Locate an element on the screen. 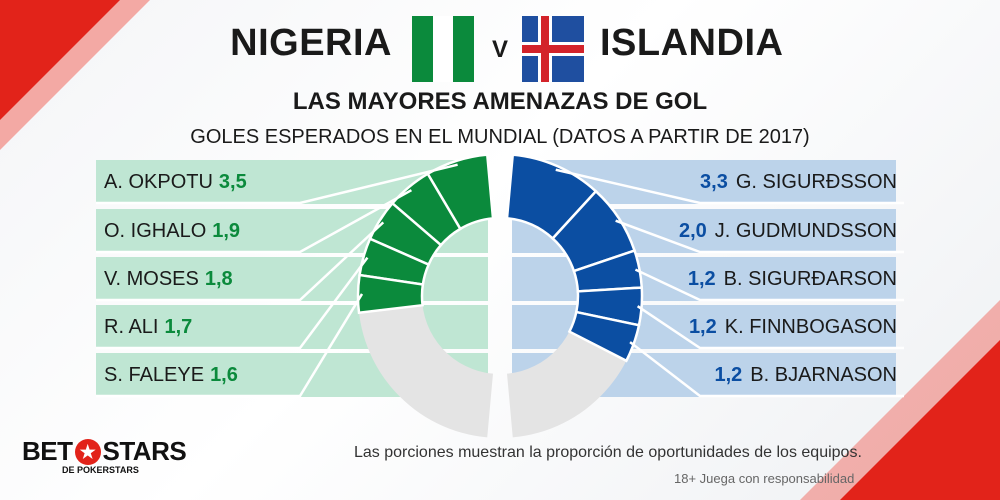 The width and height of the screenshot is (1000, 500). match-title: NIGERIA V ISLANDIA is located at coordinates (500, 45).